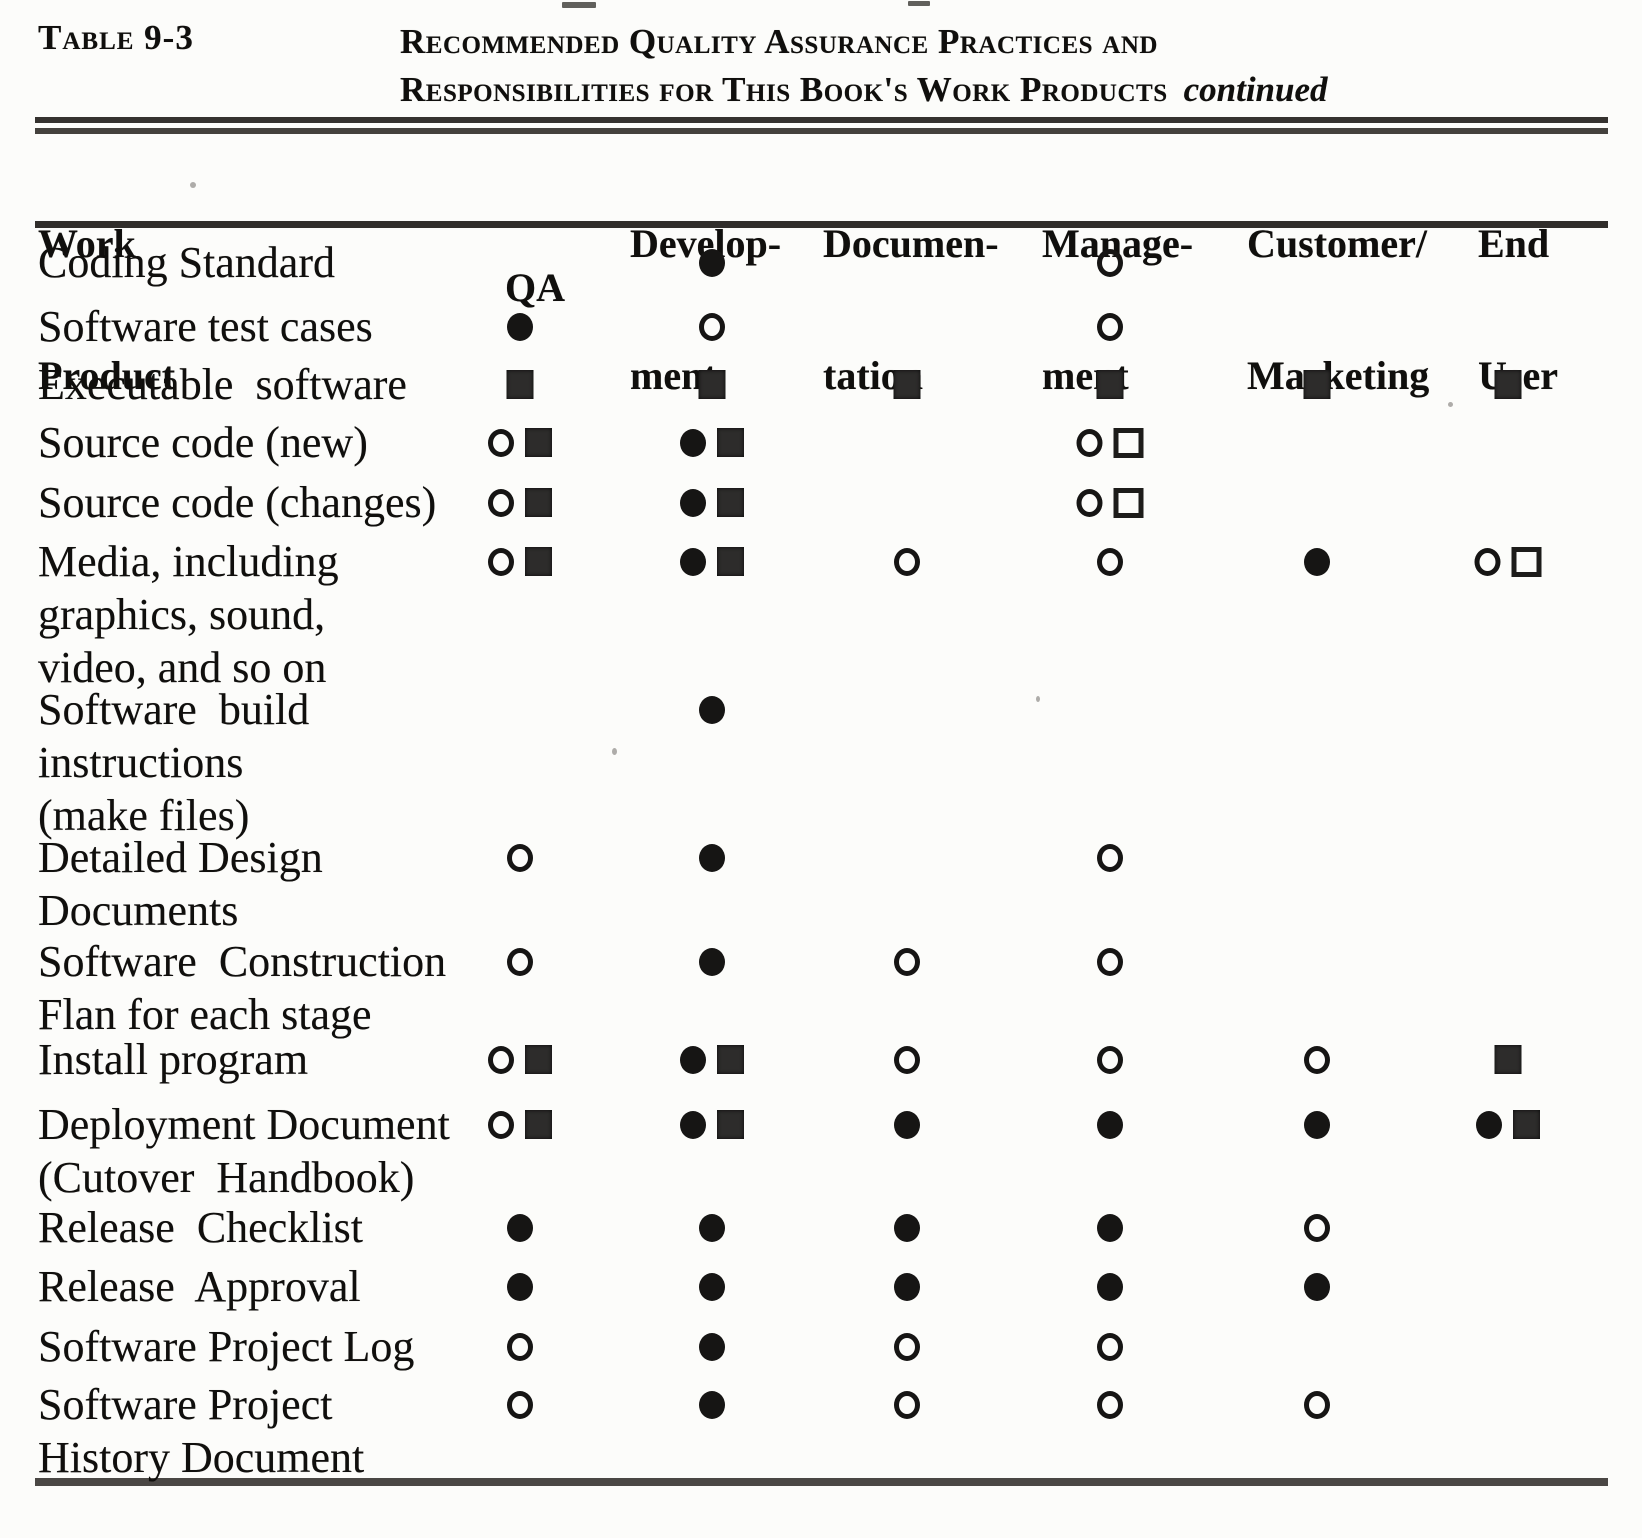  Describe the element at coordinates (1255, 89) in the screenshot. I see `table-title-continued: continued` at that location.